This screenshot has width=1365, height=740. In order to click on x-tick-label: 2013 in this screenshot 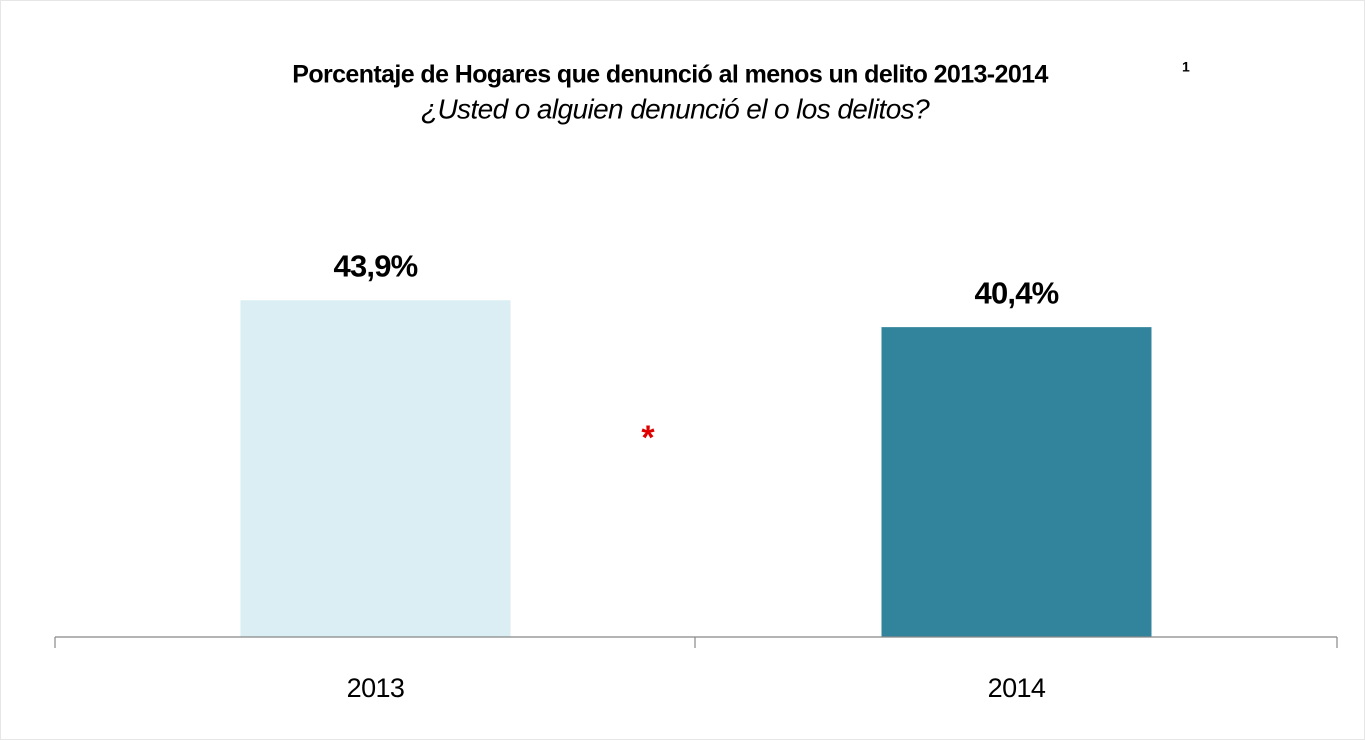, I will do `click(376, 688)`.